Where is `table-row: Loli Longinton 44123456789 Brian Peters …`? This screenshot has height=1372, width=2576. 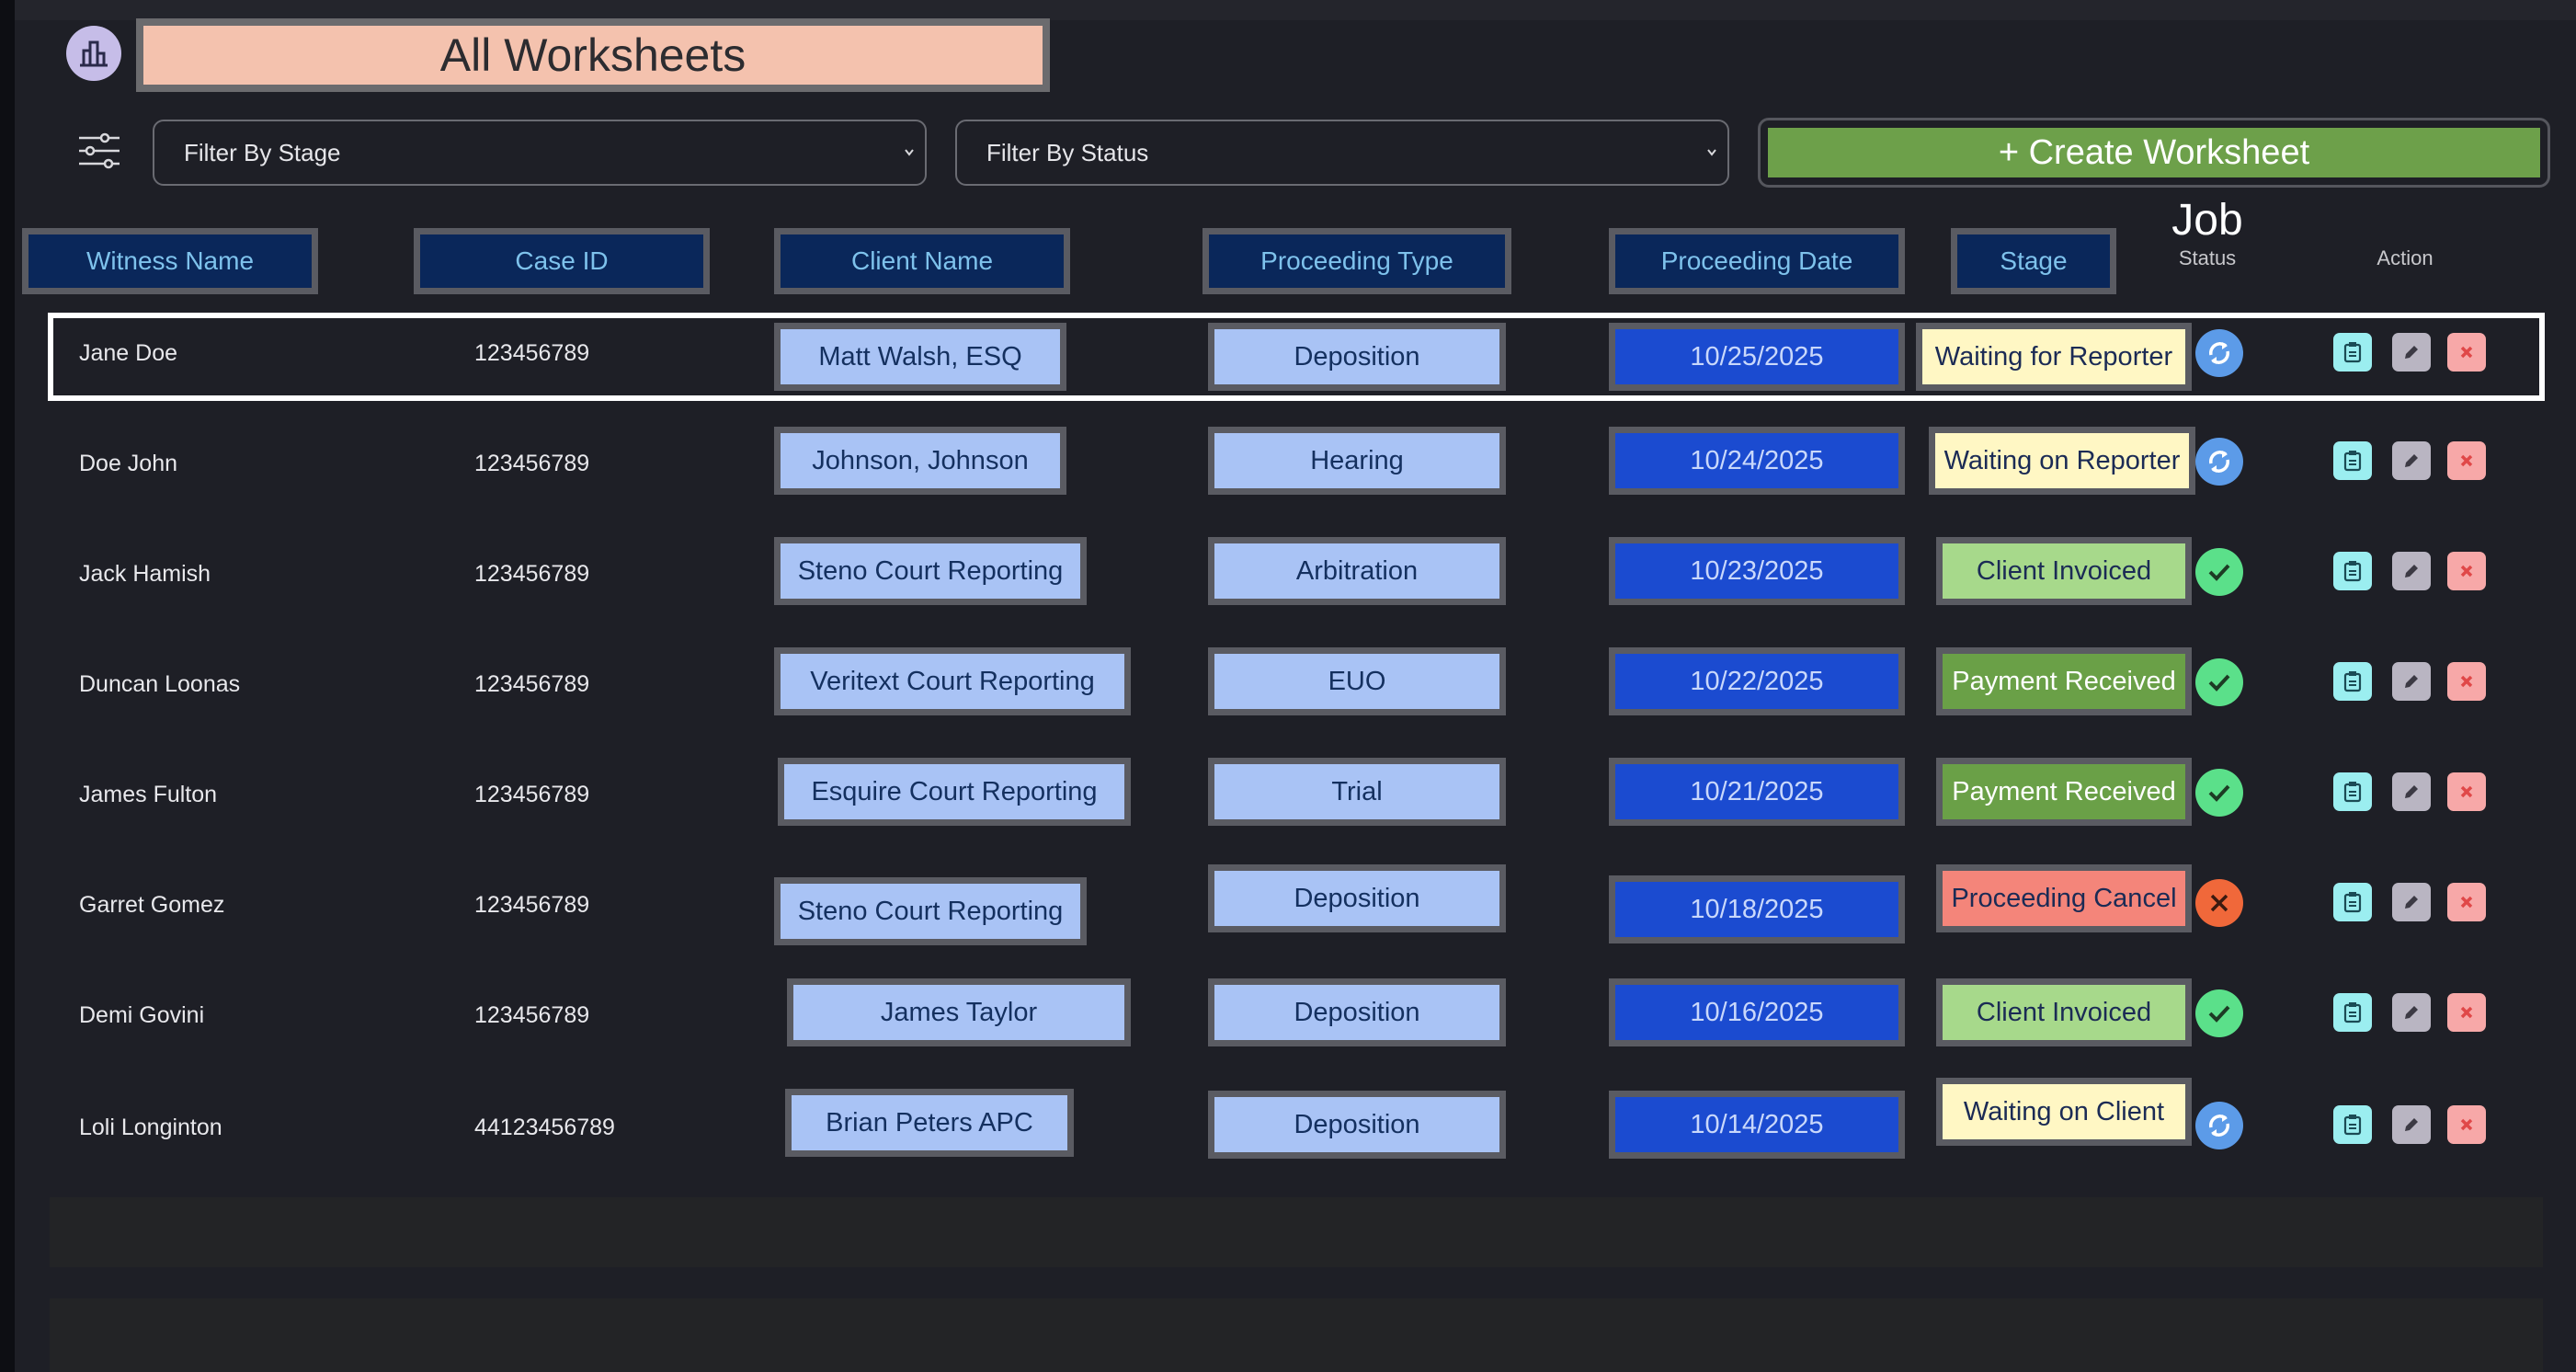 table-row: Loli Longinton 44123456789 Brian Peters … is located at coordinates (1295, 1128).